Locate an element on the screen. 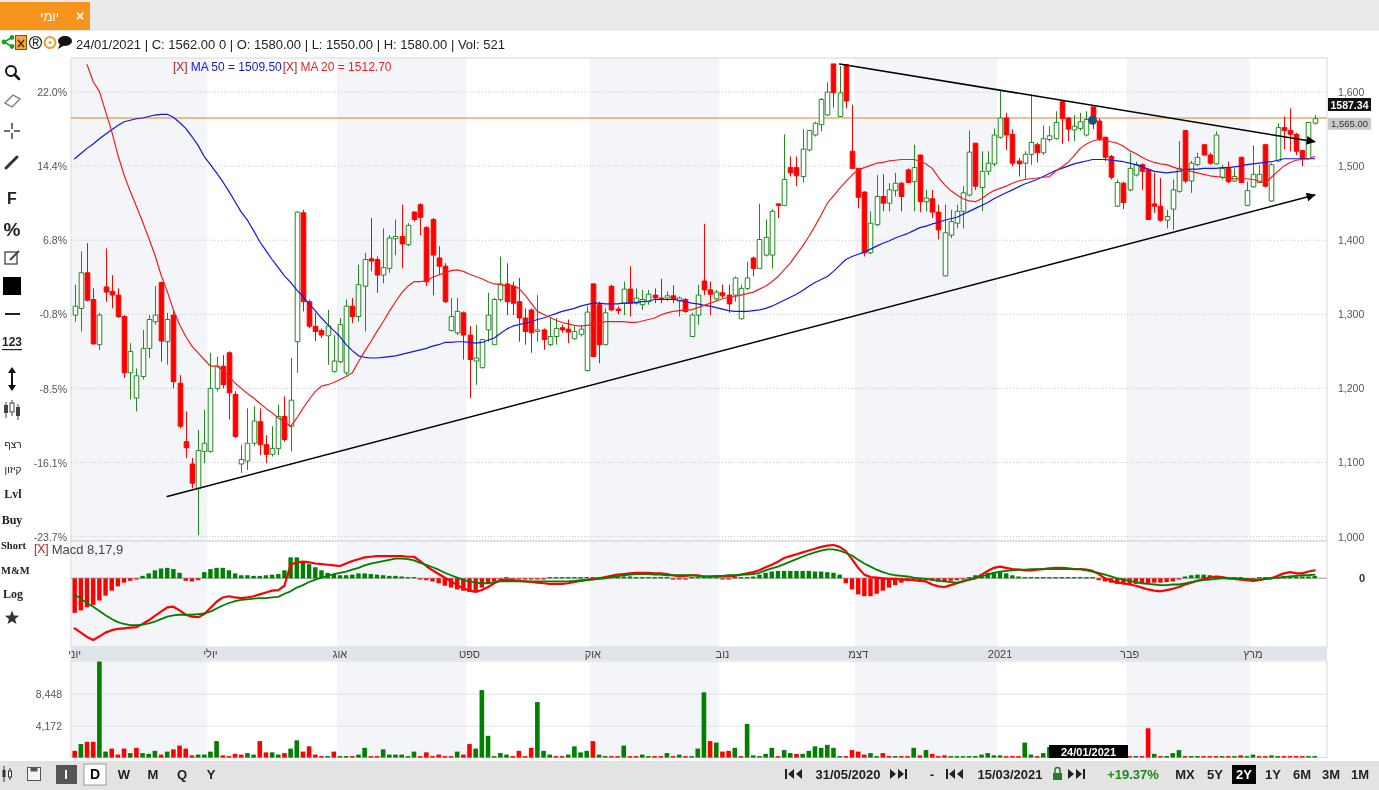 The height and width of the screenshot is (790, 1379). y2-tick-label: -16.1% is located at coordinates (50, 462).